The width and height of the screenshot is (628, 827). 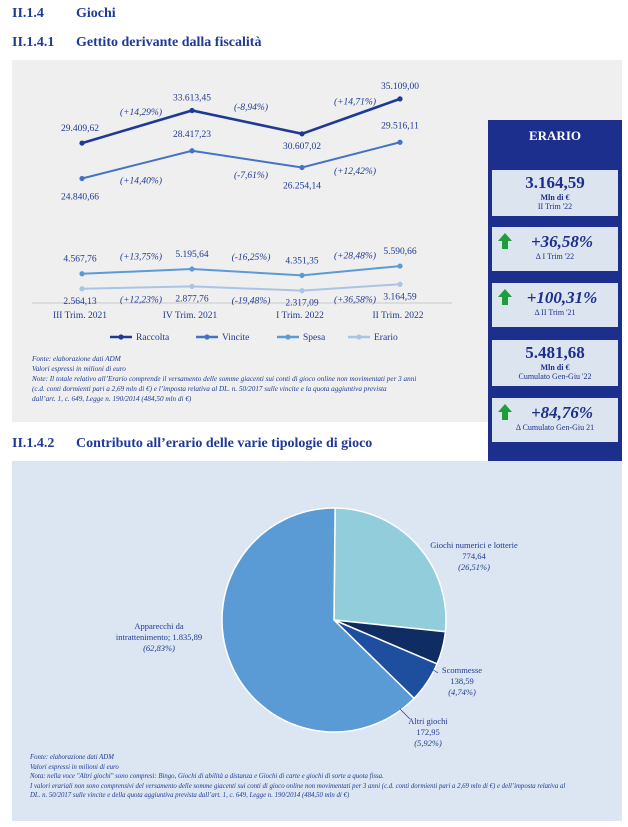 I want to click on slice-value: 774,64, so click(x=474, y=556).